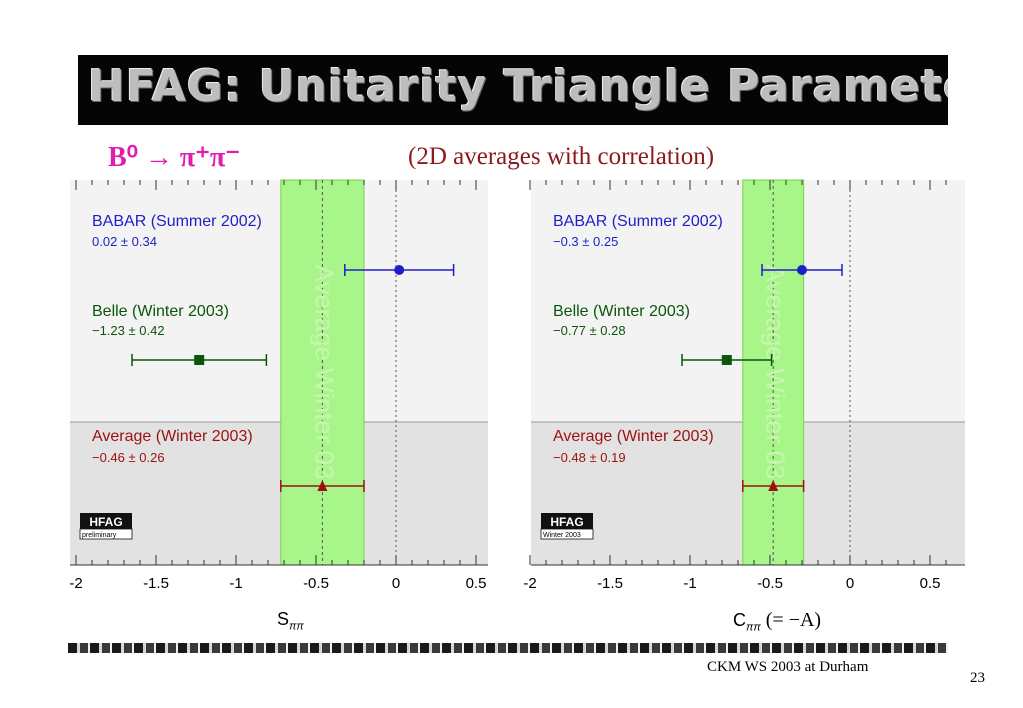 This screenshot has height=708, width=1023. I want to click on measurement-value-average: −0.46 ± 0.26, so click(128, 457).